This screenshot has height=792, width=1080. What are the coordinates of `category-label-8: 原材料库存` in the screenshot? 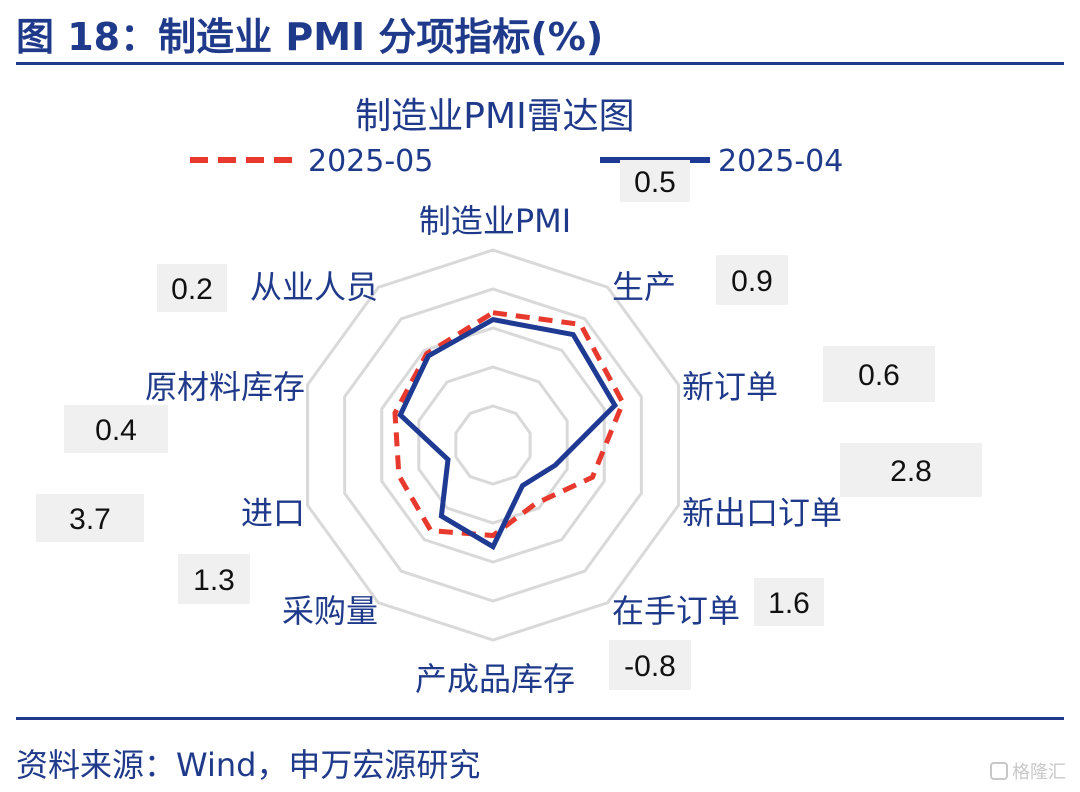 It's located at (225, 387).